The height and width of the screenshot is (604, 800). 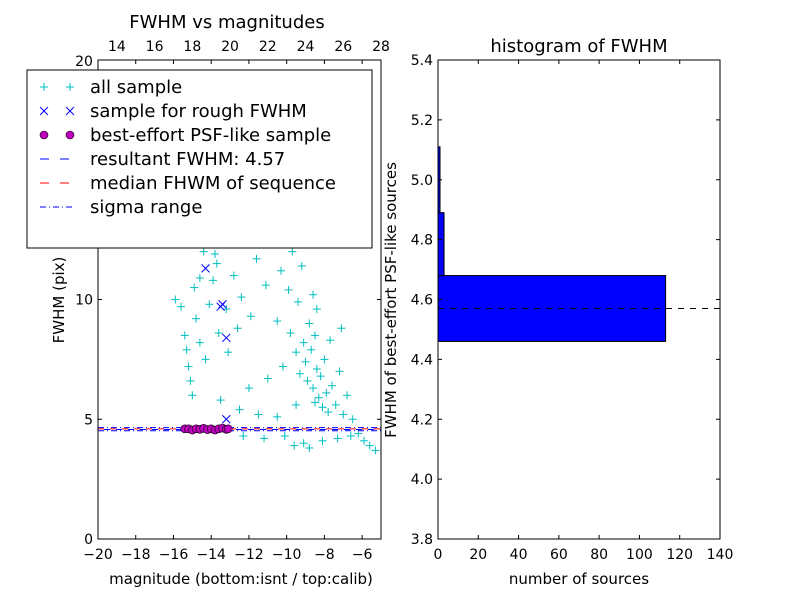 What do you see at coordinates (599, 555) in the screenshot?
I see `histogram-xtick-label: 80` at bounding box center [599, 555].